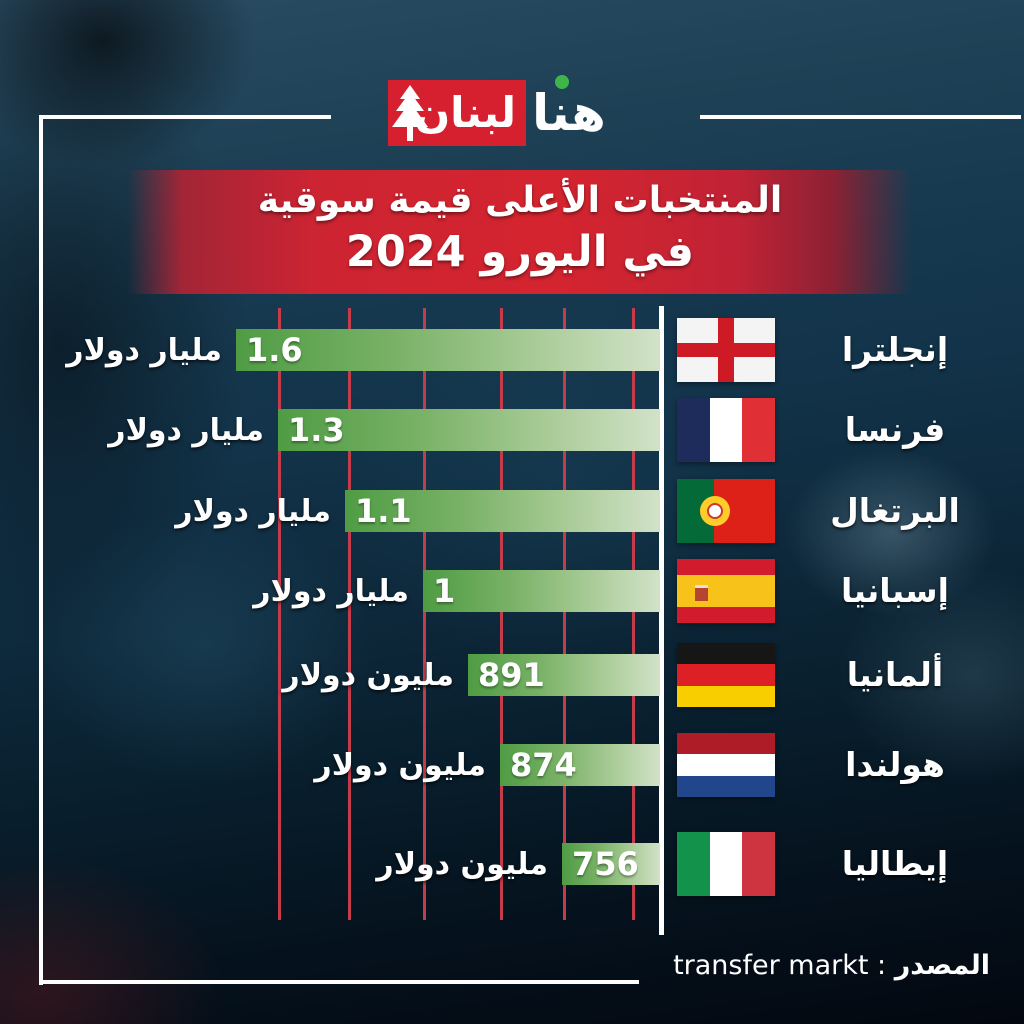 Image resolution: width=1024 pixels, height=1024 pixels. Describe the element at coordinates (605, 864) in the screenshot. I see `value-label: 756` at that location.